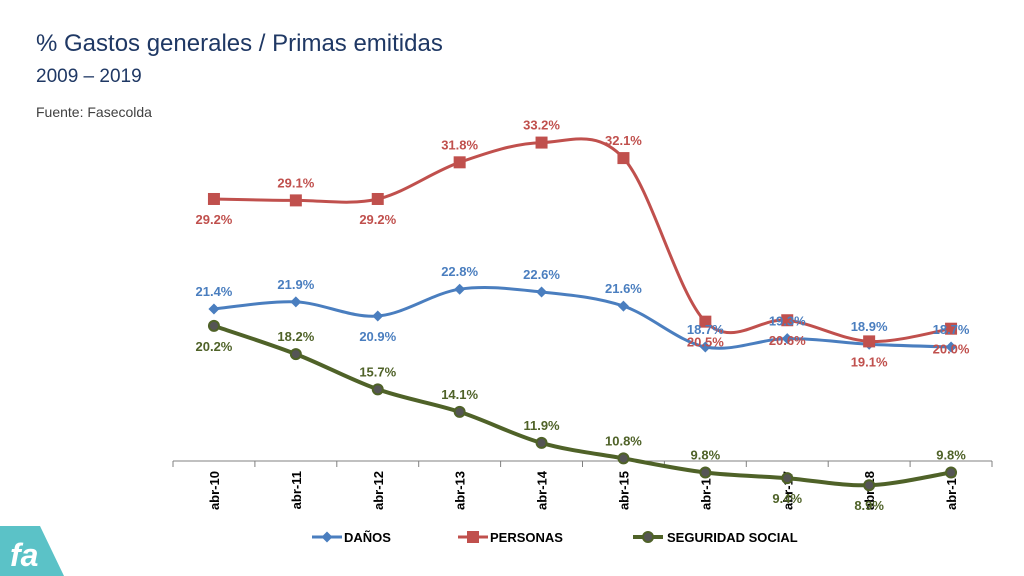  I want to click on logo-text: fa, so click(24, 555).